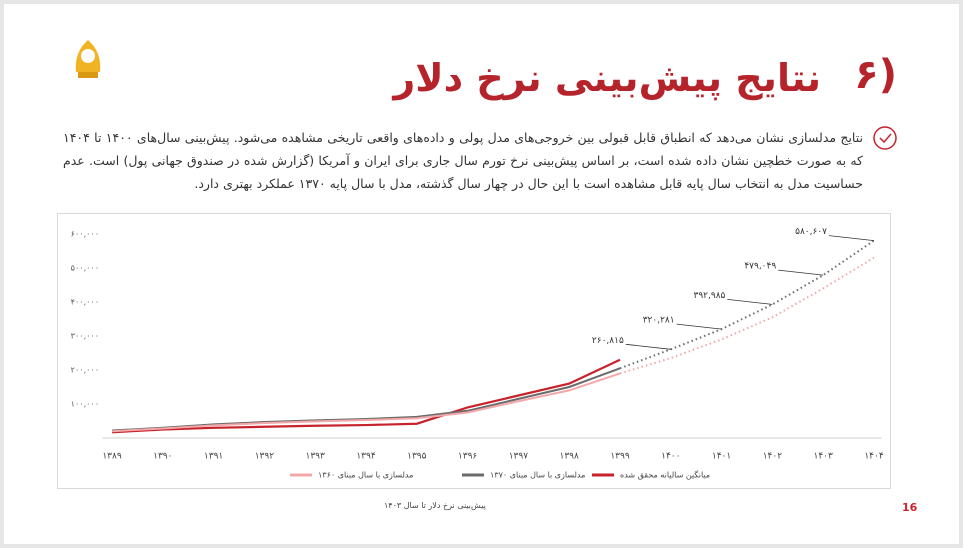 This screenshot has height=548, width=963. What do you see at coordinates (366, 457) in the screenshot?
I see `x-tick-label: ۱۳۹۴` at bounding box center [366, 457].